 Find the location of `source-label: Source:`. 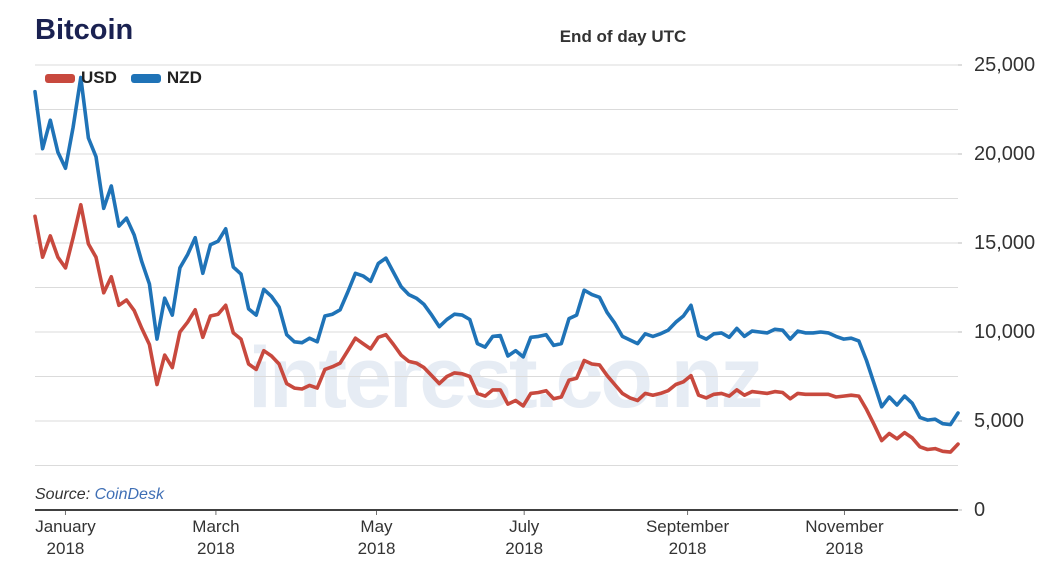

source-label: Source: is located at coordinates (65, 494).